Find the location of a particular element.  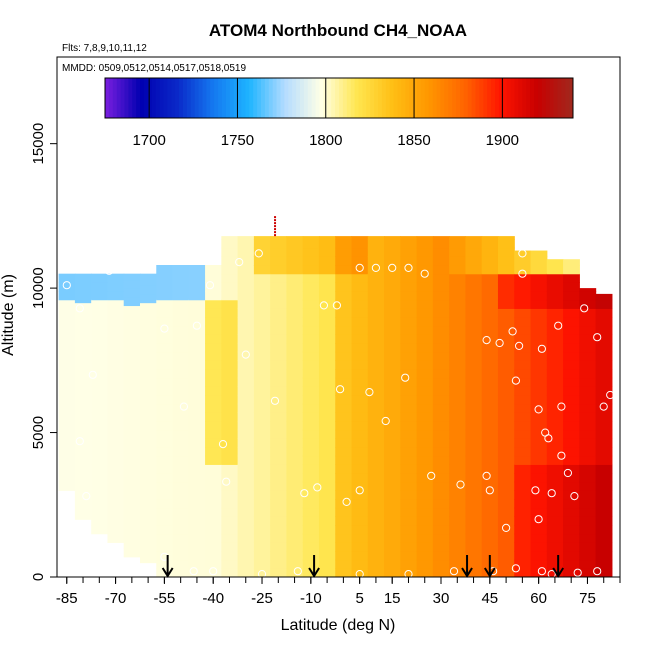

chart-title: ATOM4 Northbound CH4_NOAA is located at coordinates (338, 30).